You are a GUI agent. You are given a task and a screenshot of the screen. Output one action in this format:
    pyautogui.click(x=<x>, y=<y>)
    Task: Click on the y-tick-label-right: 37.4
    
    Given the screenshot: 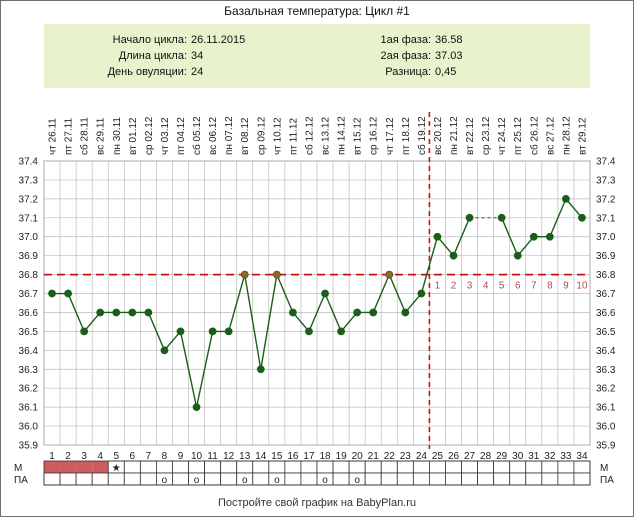 What is the action you would take?
    pyautogui.click(x=606, y=162)
    